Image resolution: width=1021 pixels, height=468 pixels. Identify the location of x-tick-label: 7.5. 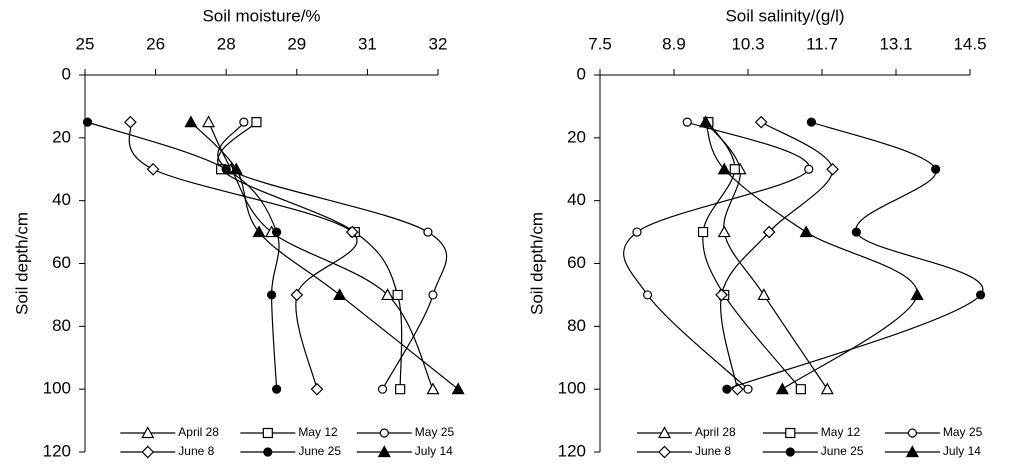
(600, 43).